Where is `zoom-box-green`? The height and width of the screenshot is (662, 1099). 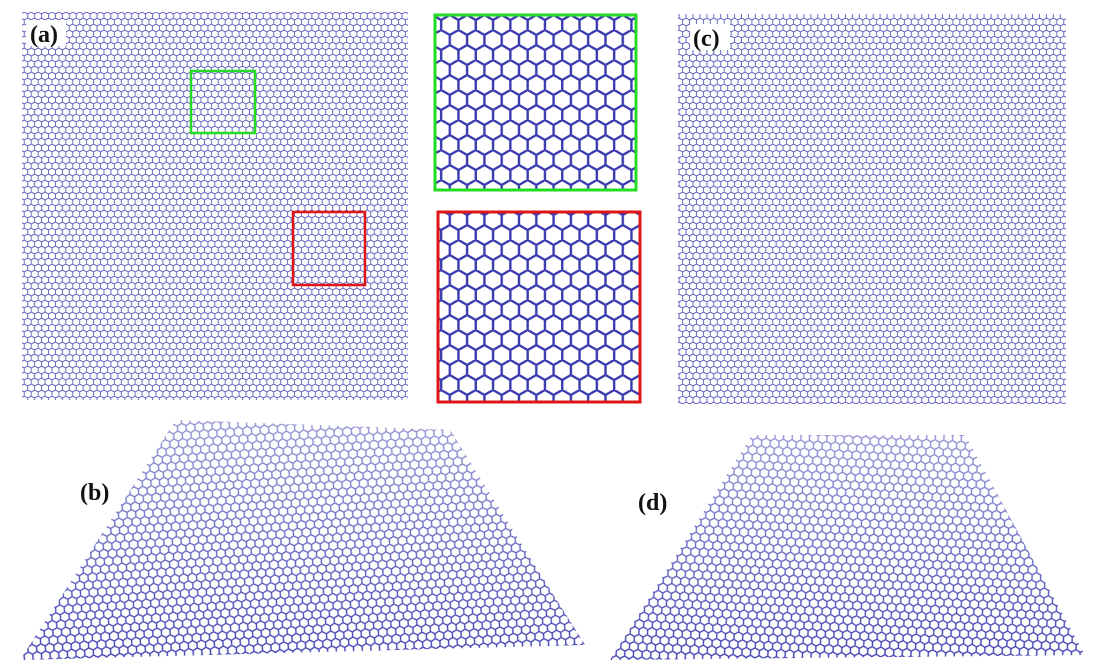 zoom-box-green is located at coordinates (223, 102).